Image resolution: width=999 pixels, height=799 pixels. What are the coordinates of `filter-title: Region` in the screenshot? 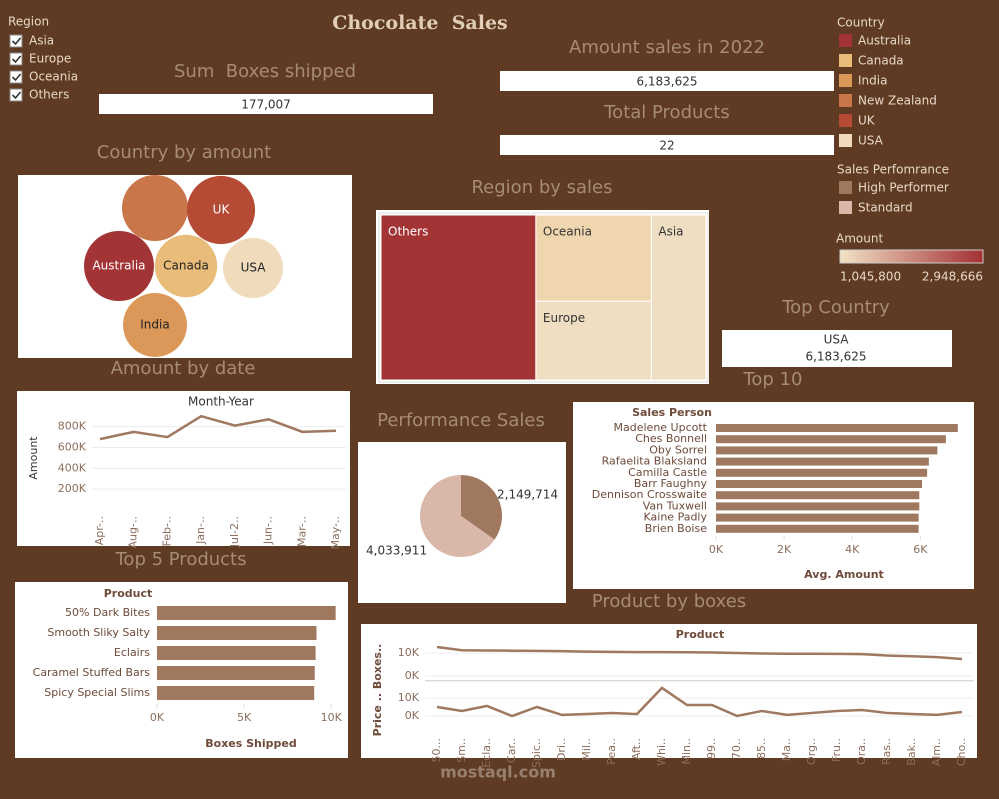 It's located at (28, 22).